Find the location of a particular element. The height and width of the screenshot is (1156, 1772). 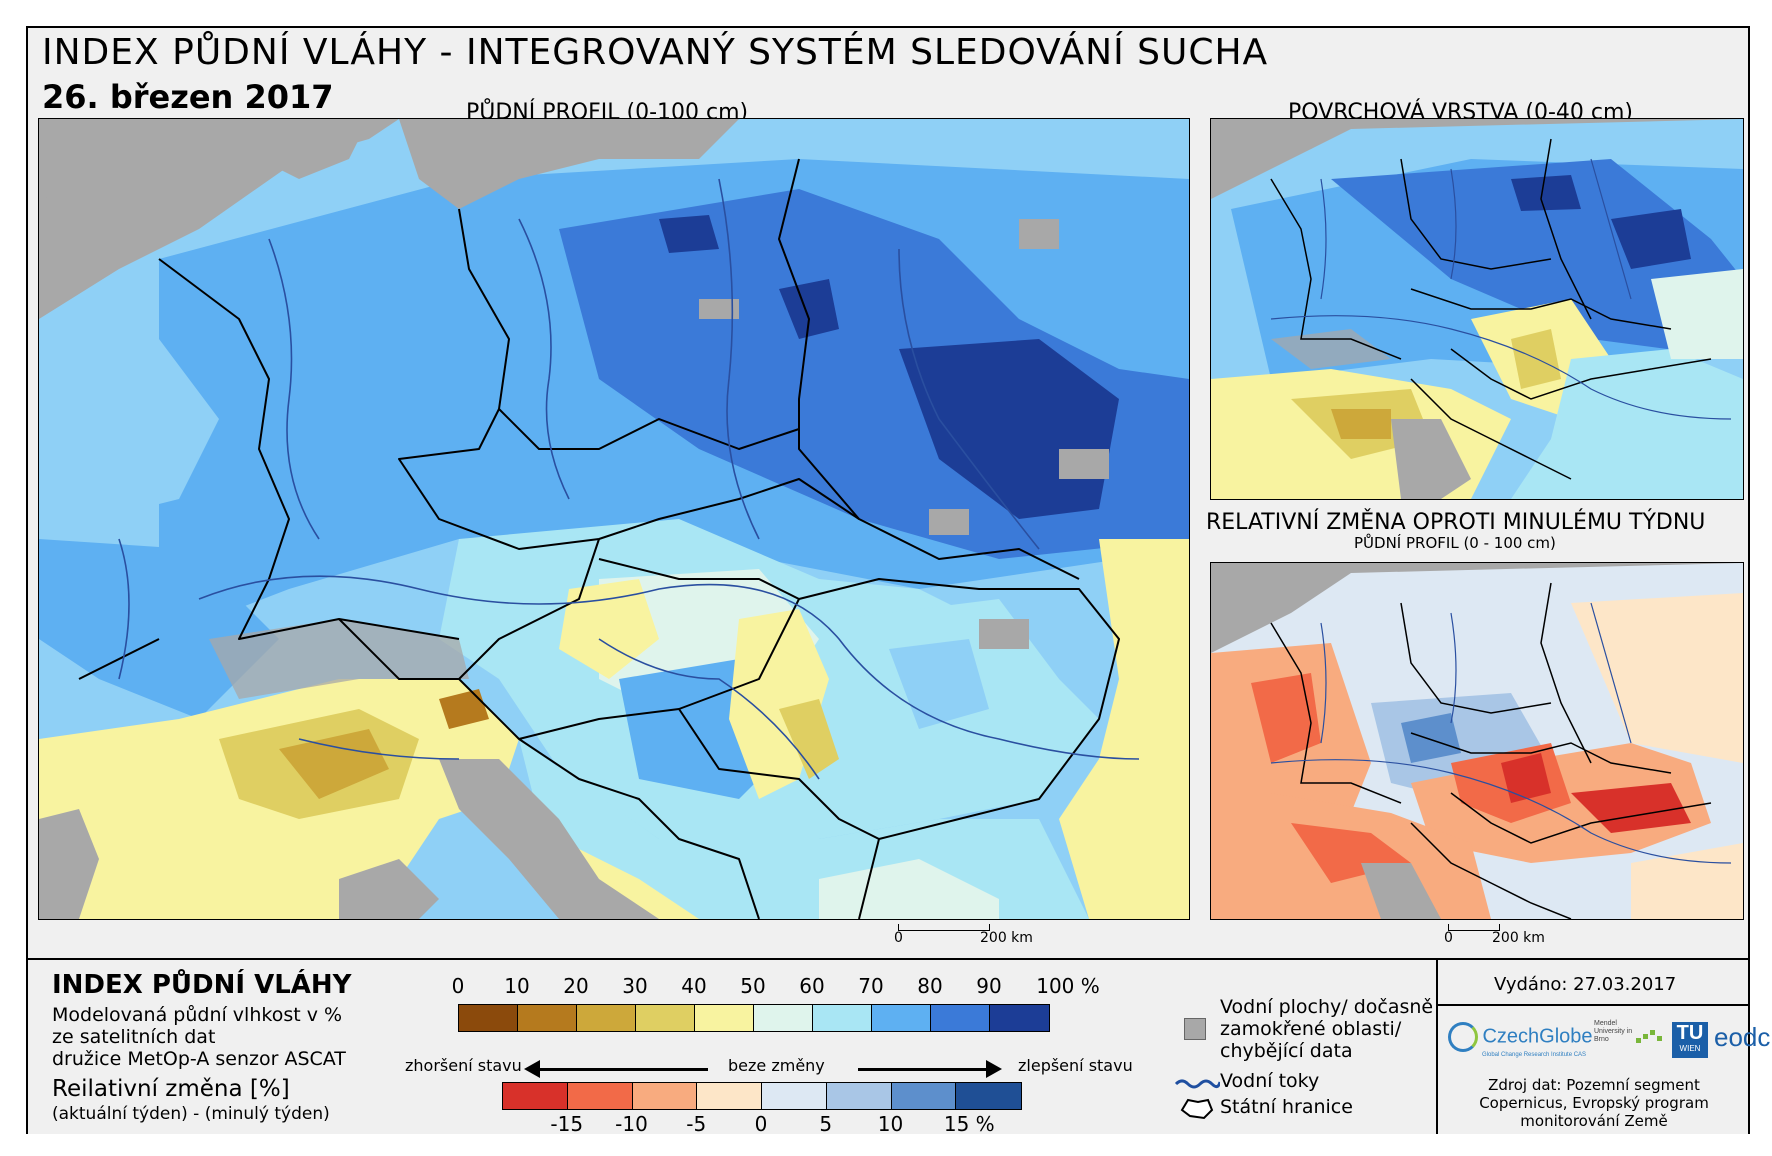

moisture-tick-label: 60 is located at coordinates (812, 986).